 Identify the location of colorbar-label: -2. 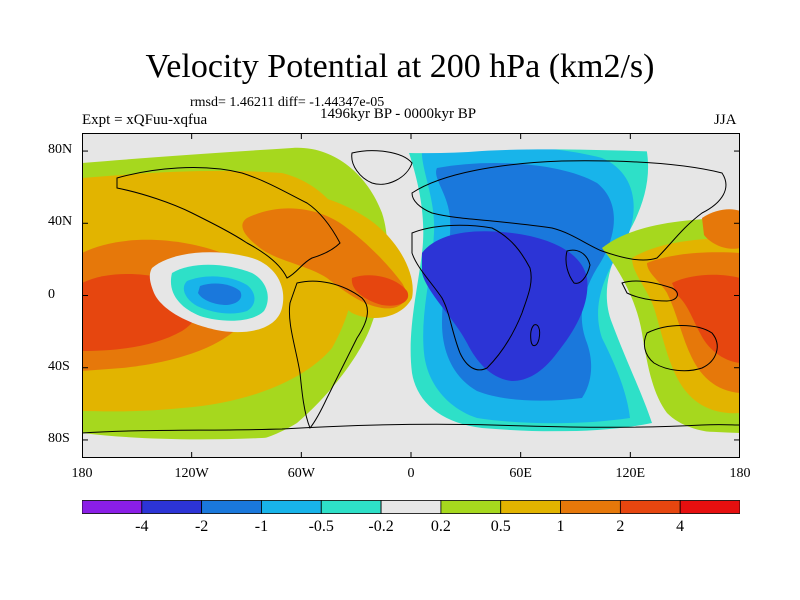
(201, 526).